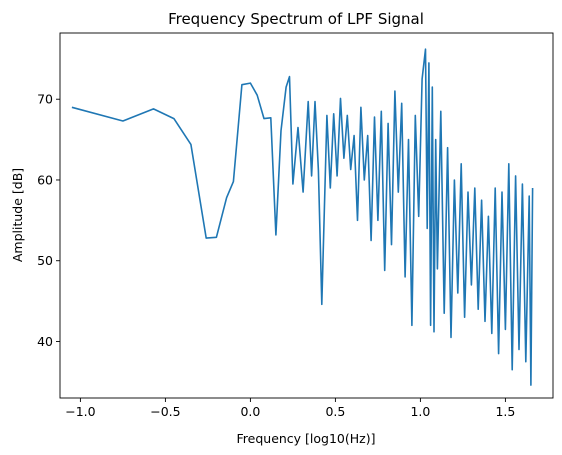  I want to click on x-tick-label: 1.5, so click(505, 411).